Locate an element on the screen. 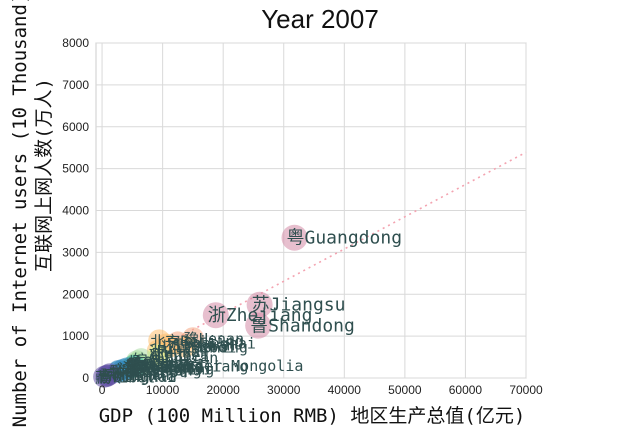 This screenshot has width=640, height=440. point-label: 渝Chongqing is located at coordinates (166, 369).